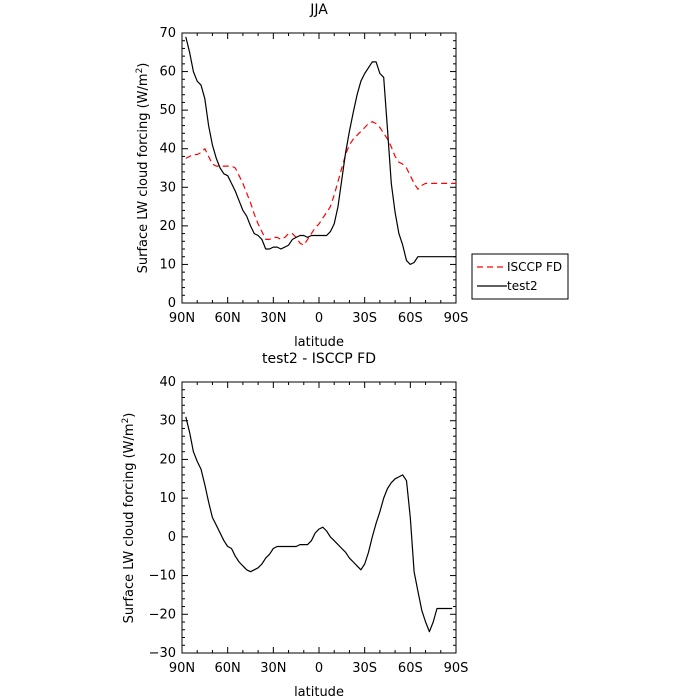 This screenshot has width=700, height=700. Describe the element at coordinates (319, 692) in the screenshot. I see `bottom-x-axis-label: latitude` at that location.